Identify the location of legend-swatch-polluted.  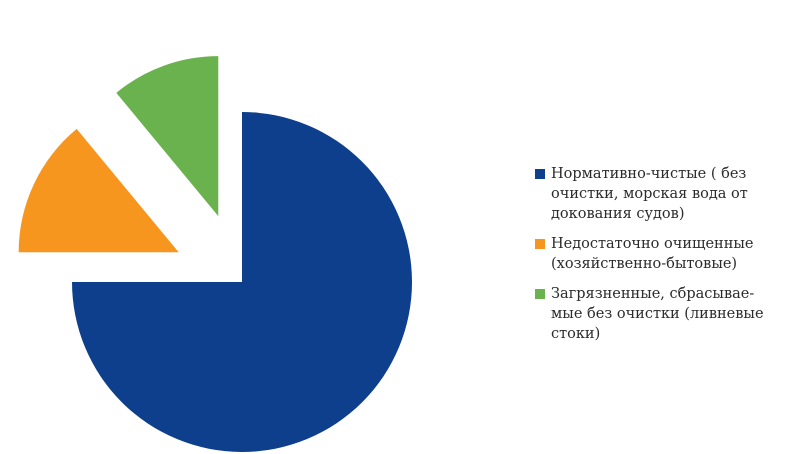
(540, 294).